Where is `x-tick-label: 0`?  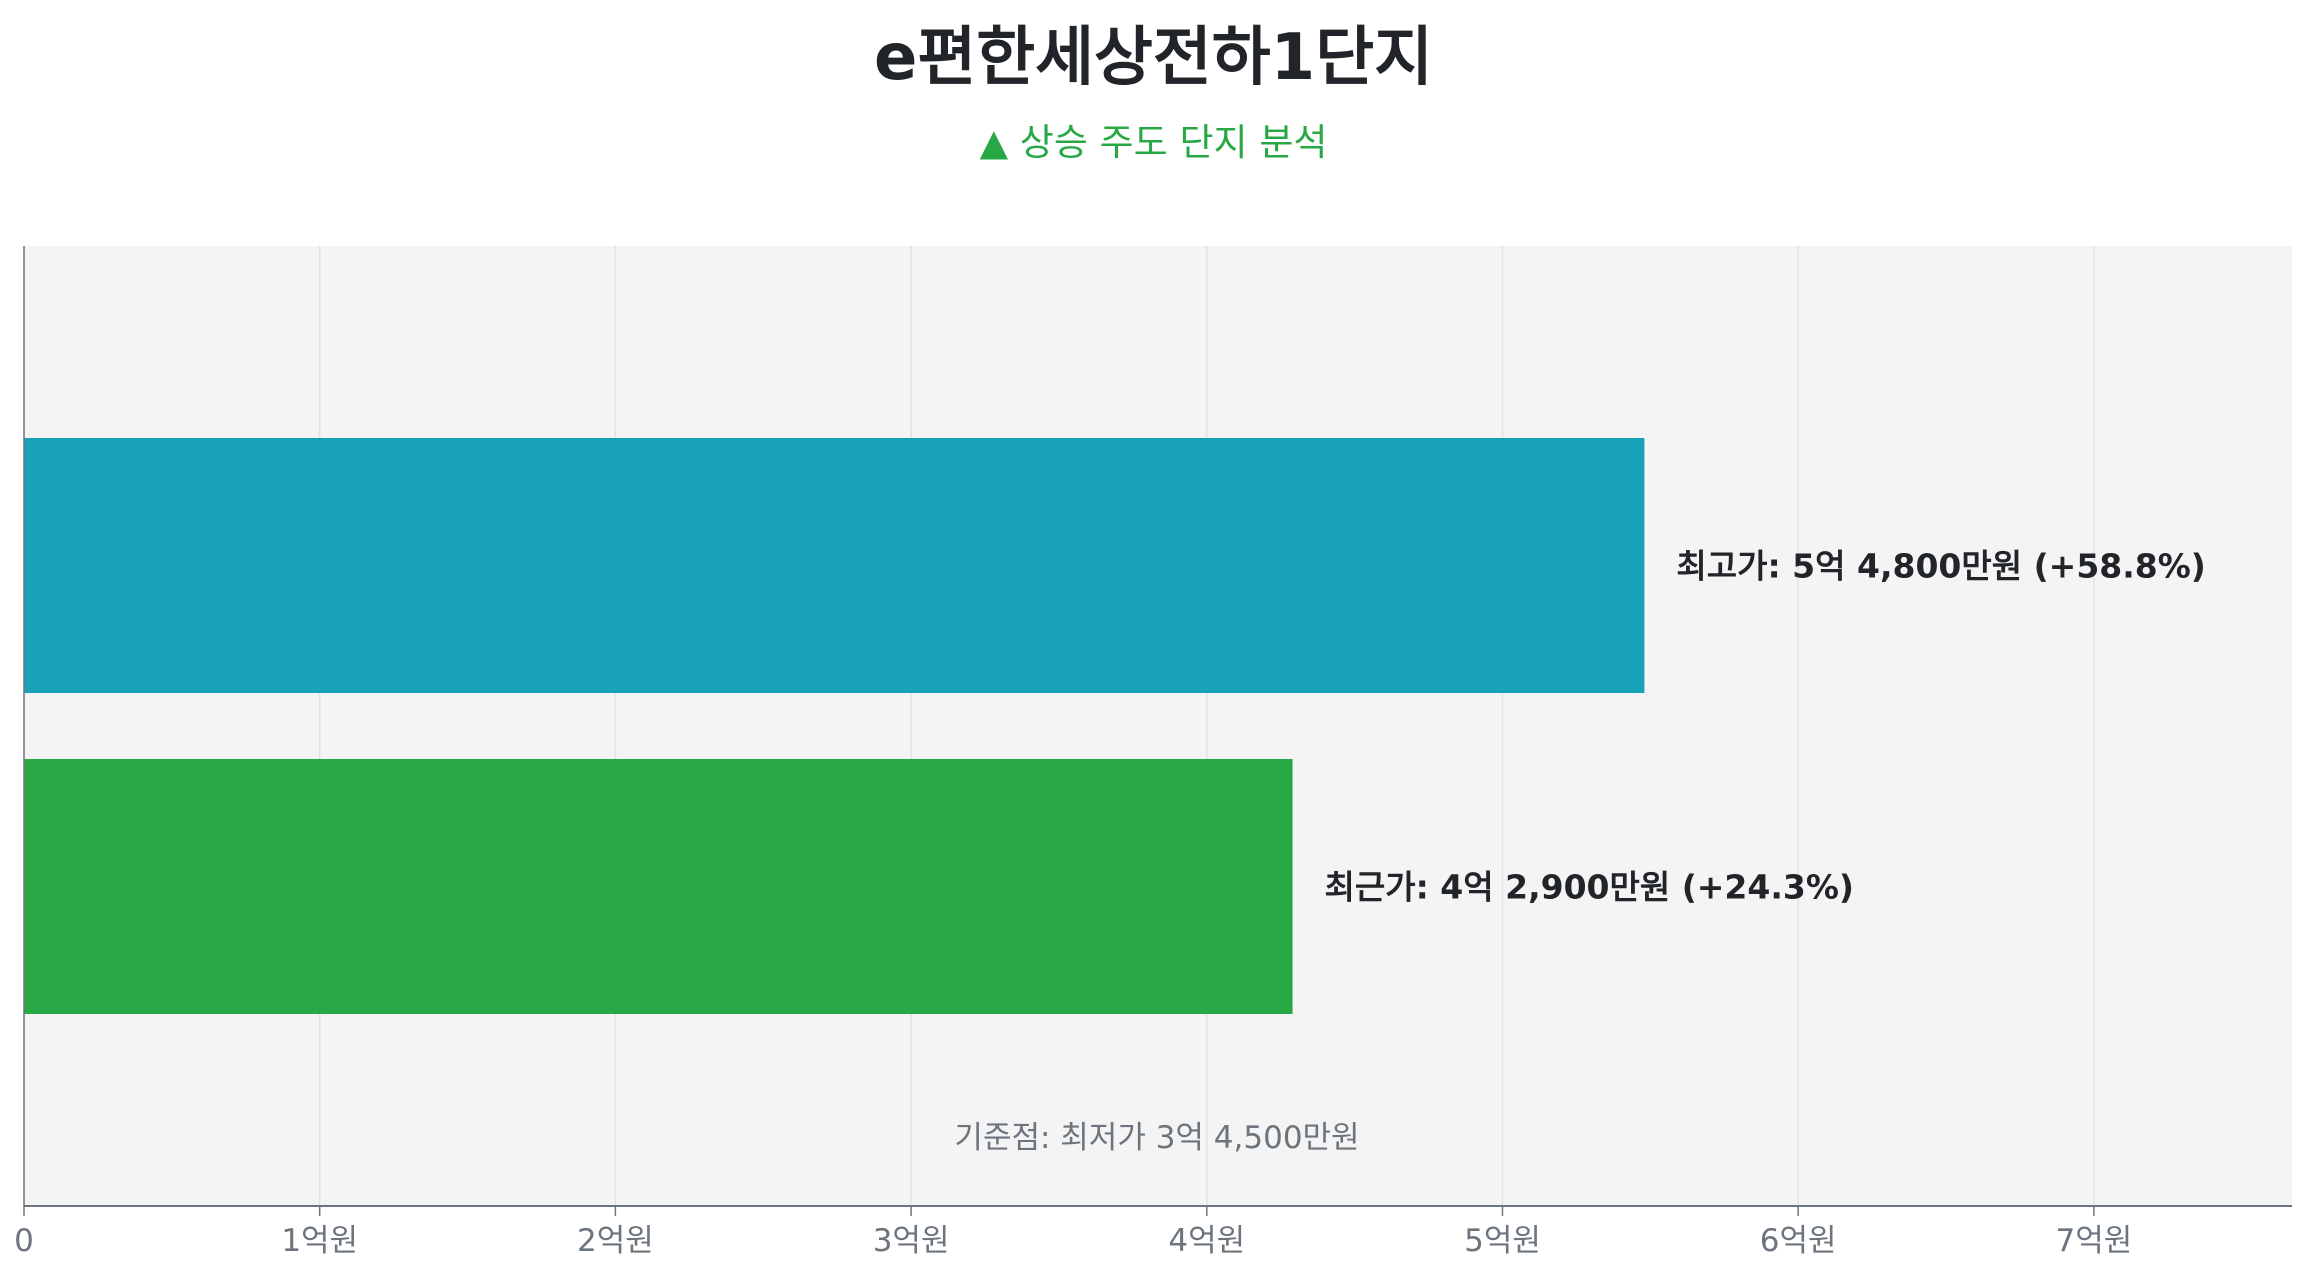
x-tick-label: 0 is located at coordinates (24, 1241).